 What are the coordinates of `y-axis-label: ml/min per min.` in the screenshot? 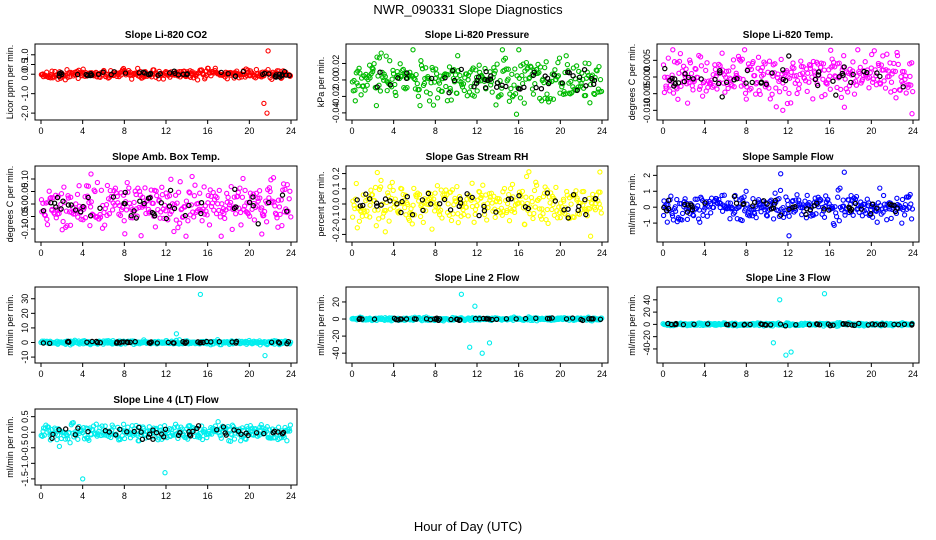 It's located at (632, 325).